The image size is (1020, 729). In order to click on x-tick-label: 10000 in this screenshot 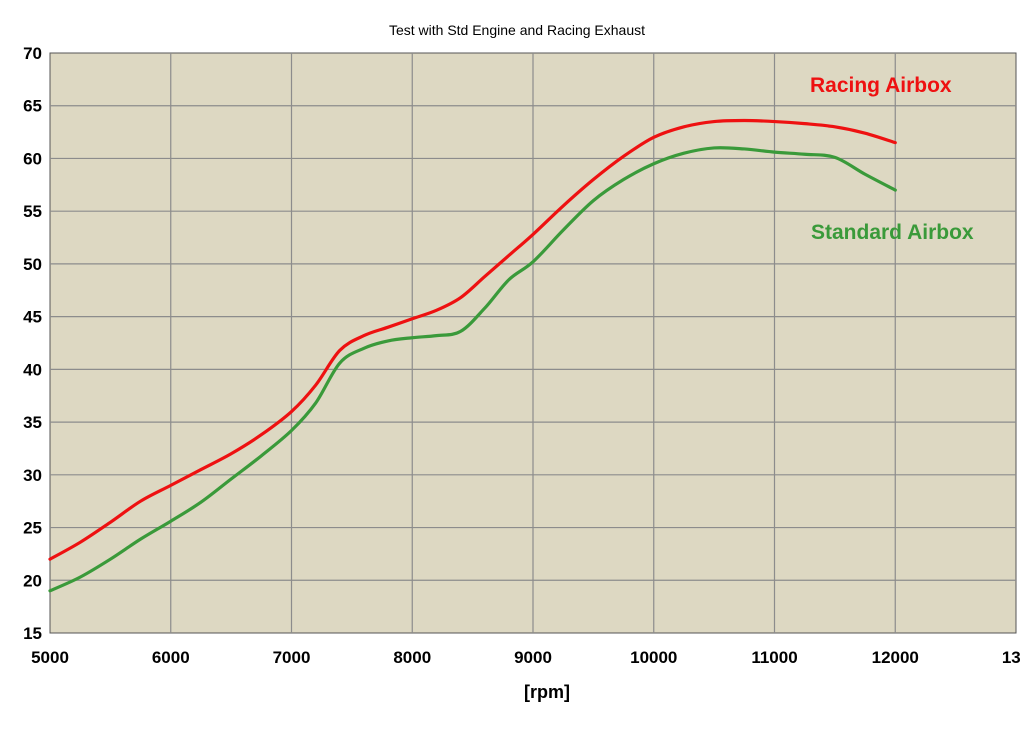, I will do `click(653, 657)`.